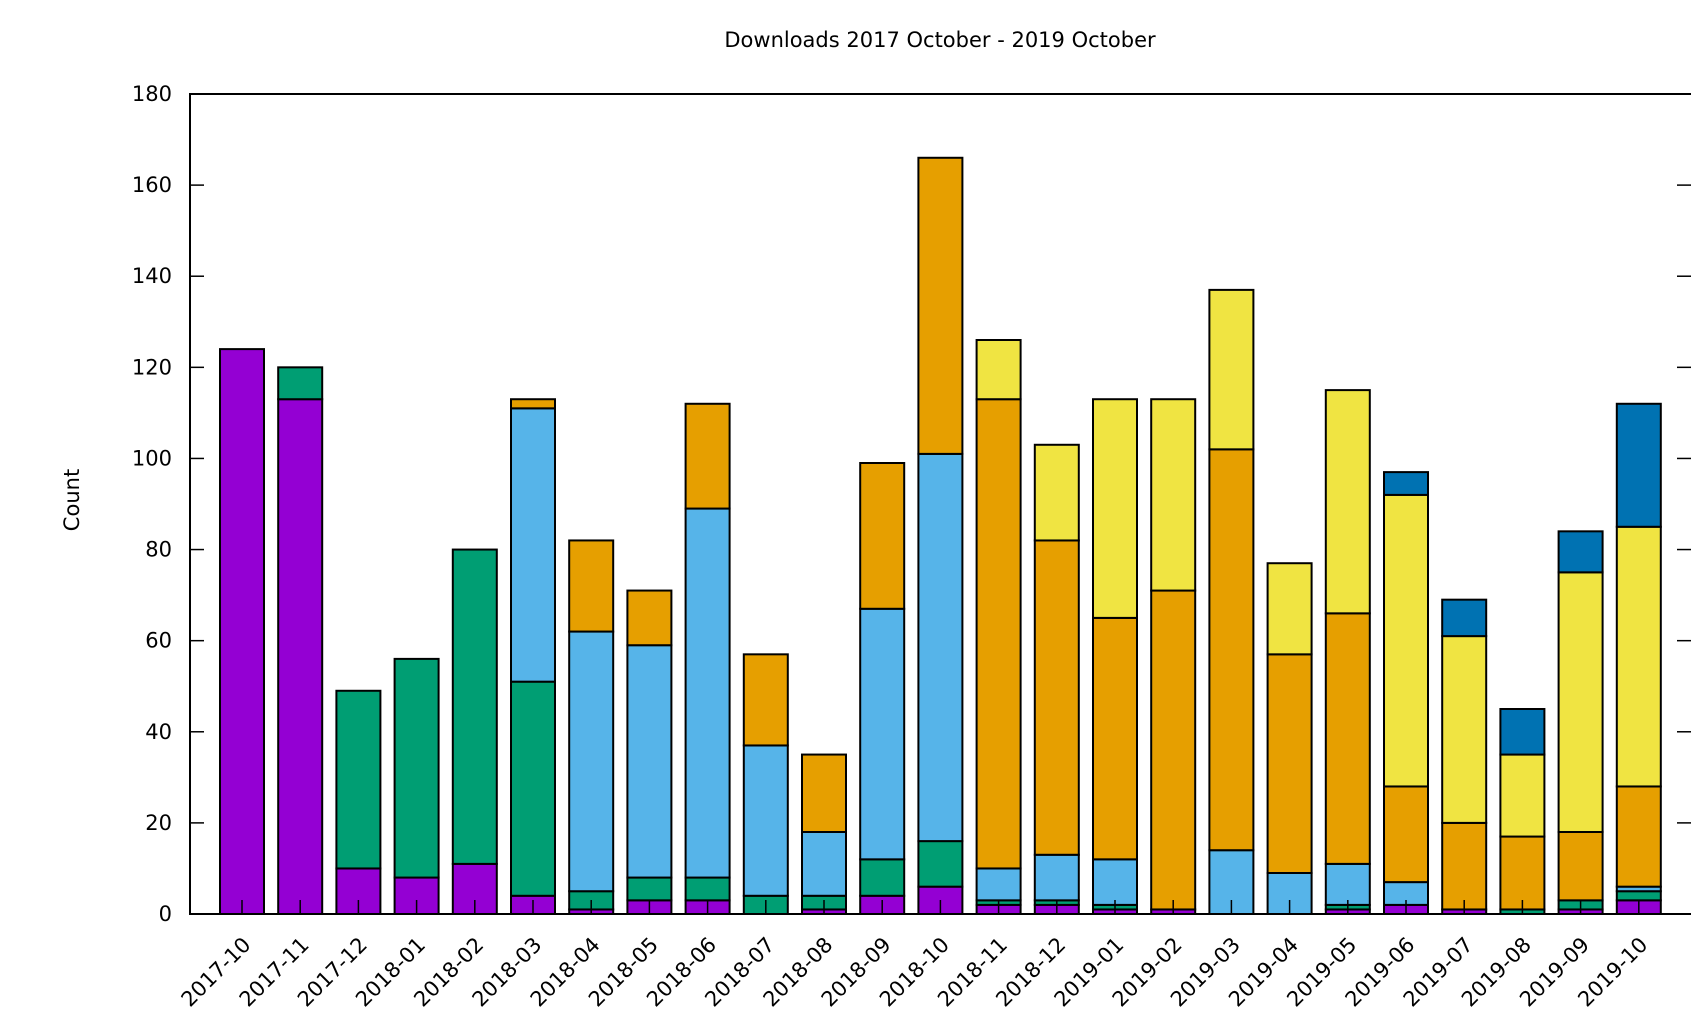 Image resolution: width=1691 pixels, height=1009 pixels. I want to click on bar-segment-2019-01-s3, so click(1115, 882).